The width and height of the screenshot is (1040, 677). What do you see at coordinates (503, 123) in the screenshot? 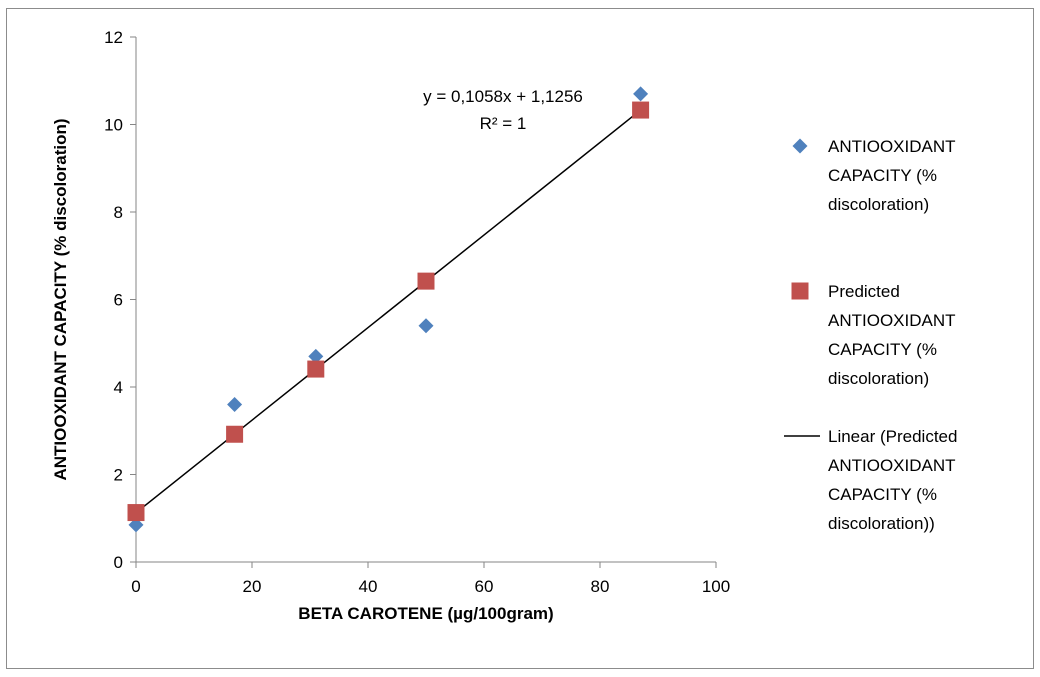
I see `trendline-r2: R² = 1` at bounding box center [503, 123].